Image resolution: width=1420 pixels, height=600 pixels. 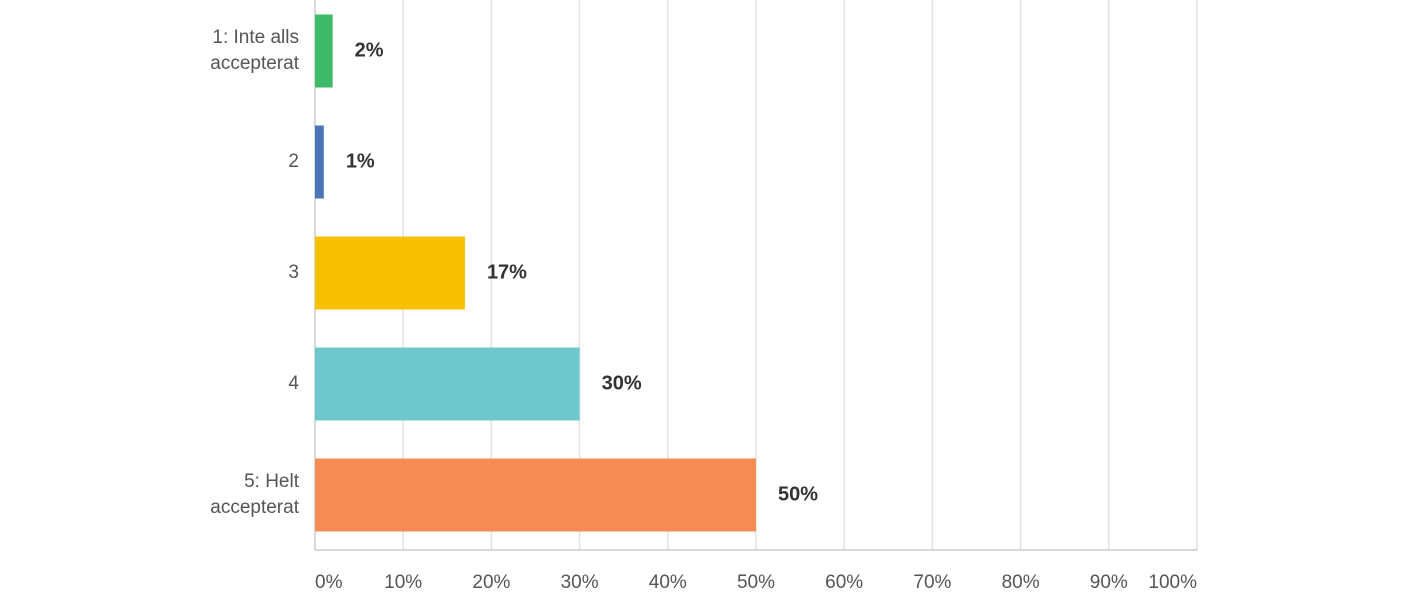 What do you see at coordinates (1109, 582) in the screenshot?
I see `x-tick-label: 90%` at bounding box center [1109, 582].